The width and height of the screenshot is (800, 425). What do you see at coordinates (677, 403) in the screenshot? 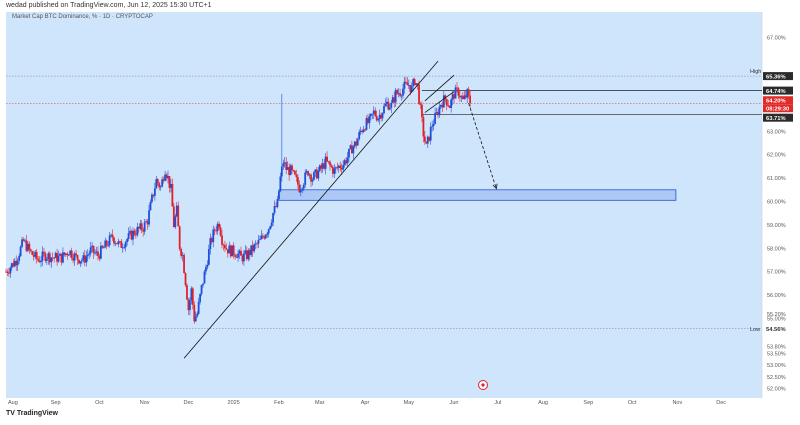
I see `x-tick-label: Nov` at bounding box center [677, 403].